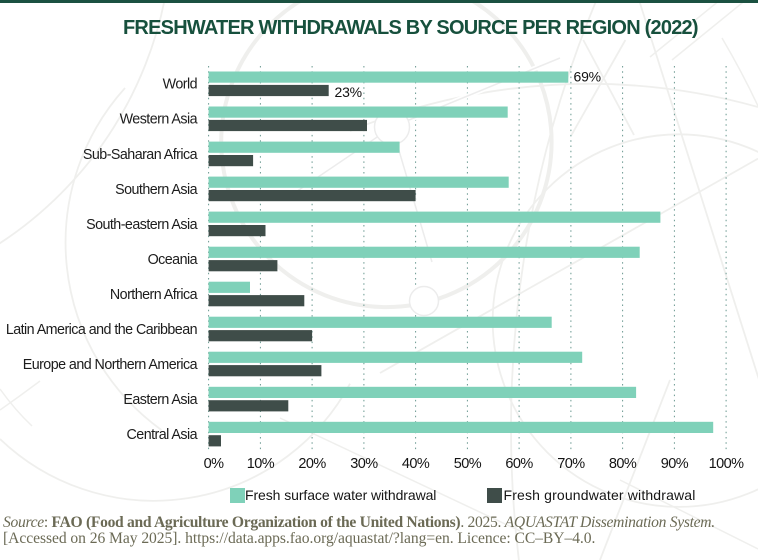 This screenshot has height=560, width=758. Describe the element at coordinates (348, 92) in the screenshot. I see `svg-text: 23%` at that location.